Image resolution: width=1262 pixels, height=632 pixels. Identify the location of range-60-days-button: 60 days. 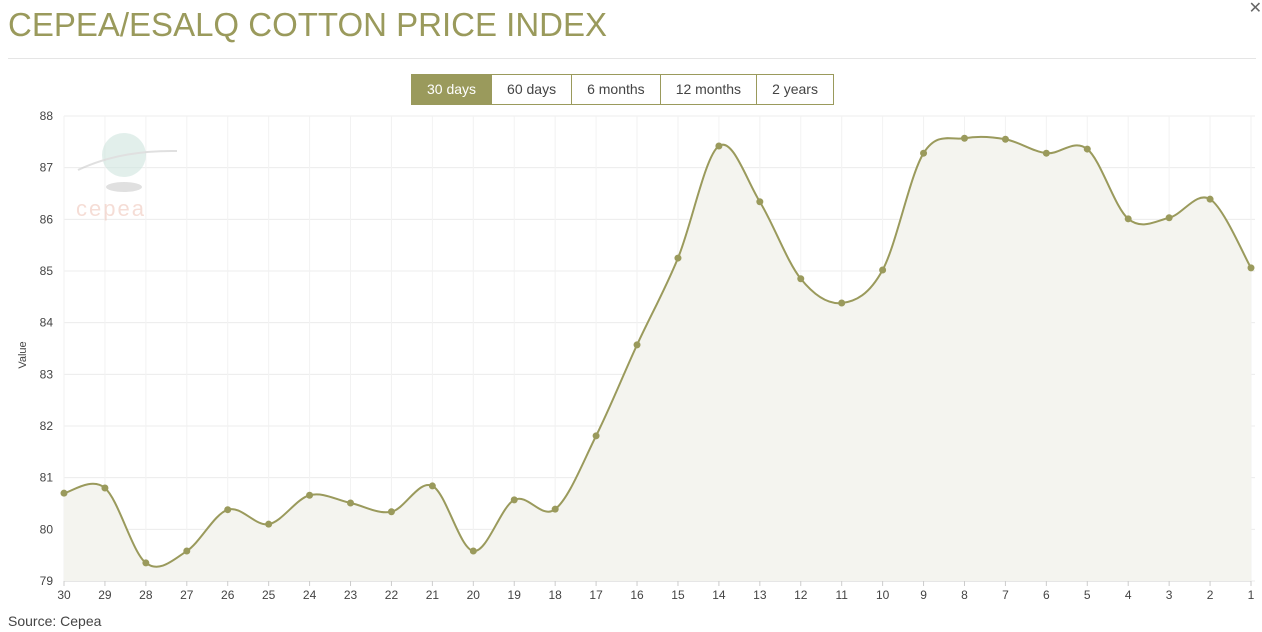
(531, 89).